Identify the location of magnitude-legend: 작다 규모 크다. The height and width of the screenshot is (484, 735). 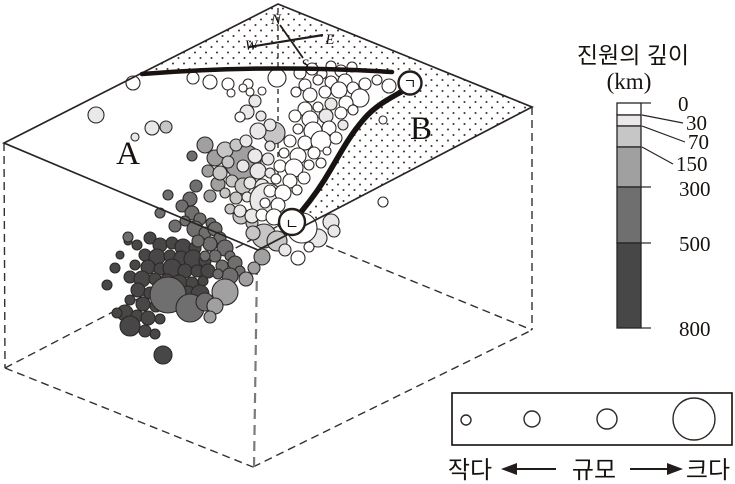
(590, 438).